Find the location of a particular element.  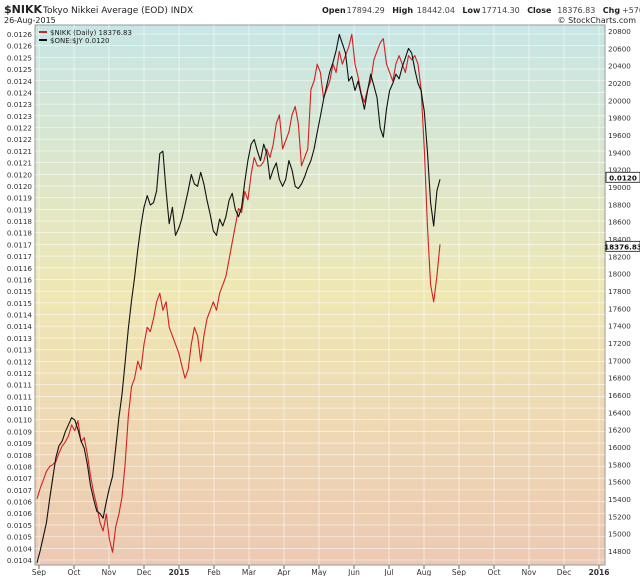

last-value-tags: 0.0120 18376.83 is located at coordinates (622, 211).